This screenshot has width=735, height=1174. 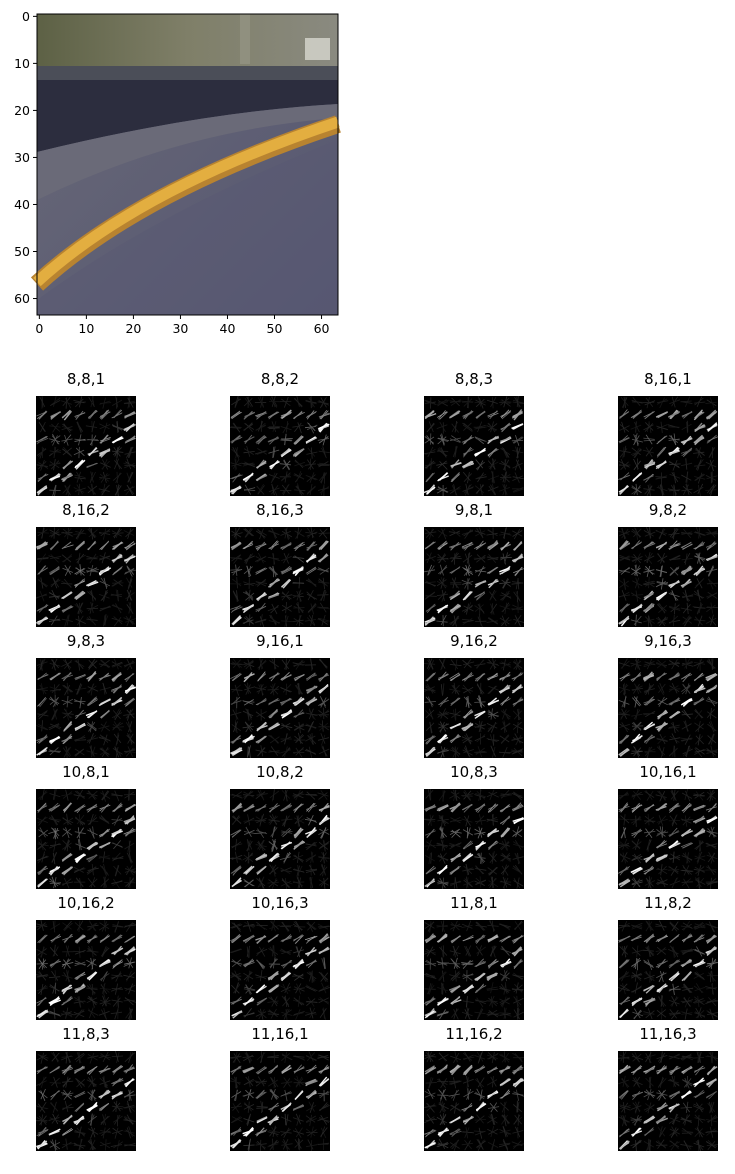 What do you see at coordinates (280, 772) in the screenshot?
I see `hog-panel-title: 10,8,2` at bounding box center [280, 772].